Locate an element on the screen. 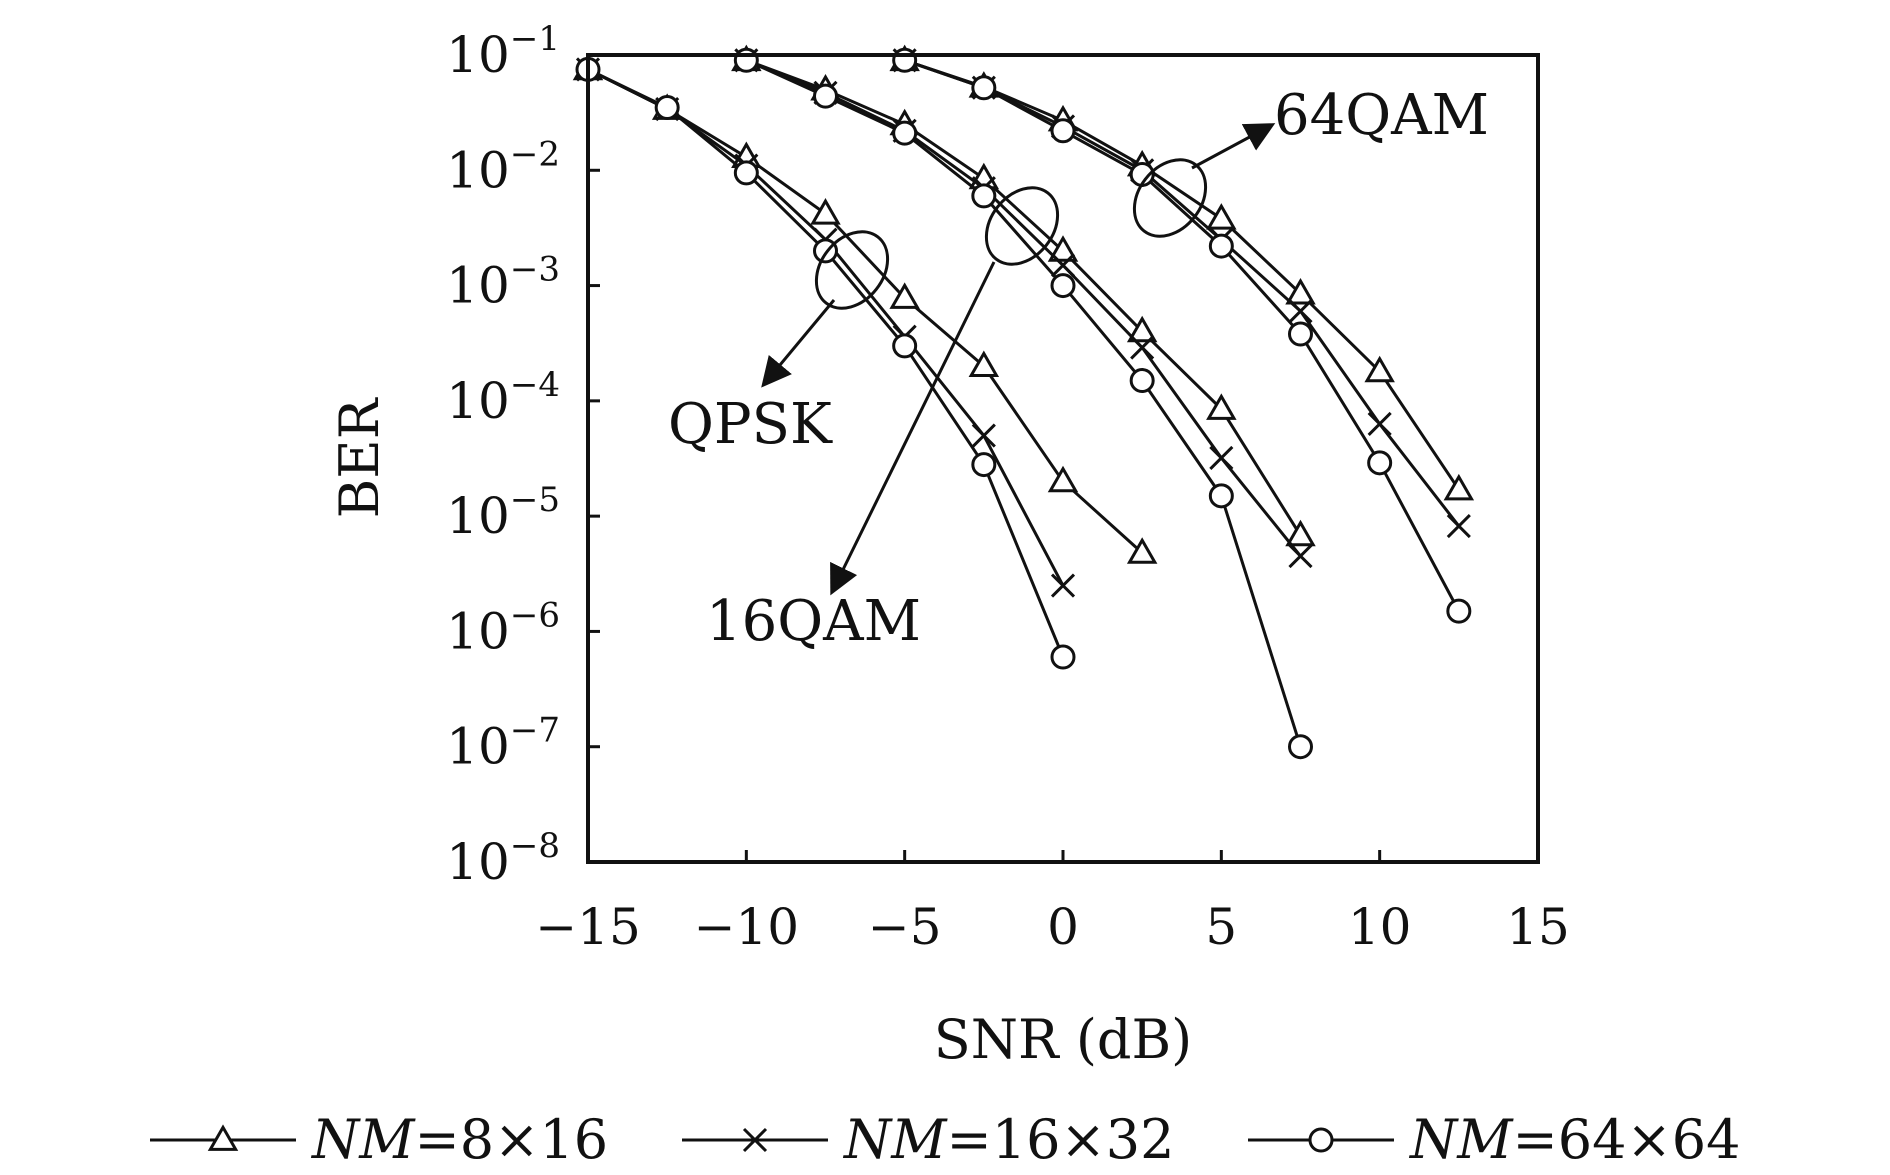 Image resolution: width=1890 pixels, height=1175 pixels. x-tick-label: −5 is located at coordinates (905, 927).